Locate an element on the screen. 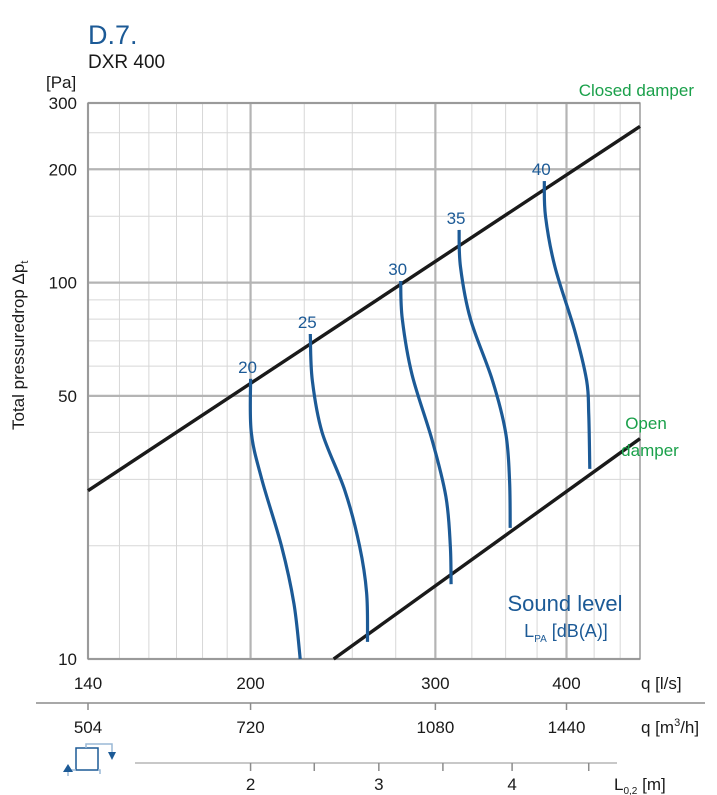 The width and height of the screenshot is (717, 795). y-tick-label: 200 is located at coordinates (63, 169).